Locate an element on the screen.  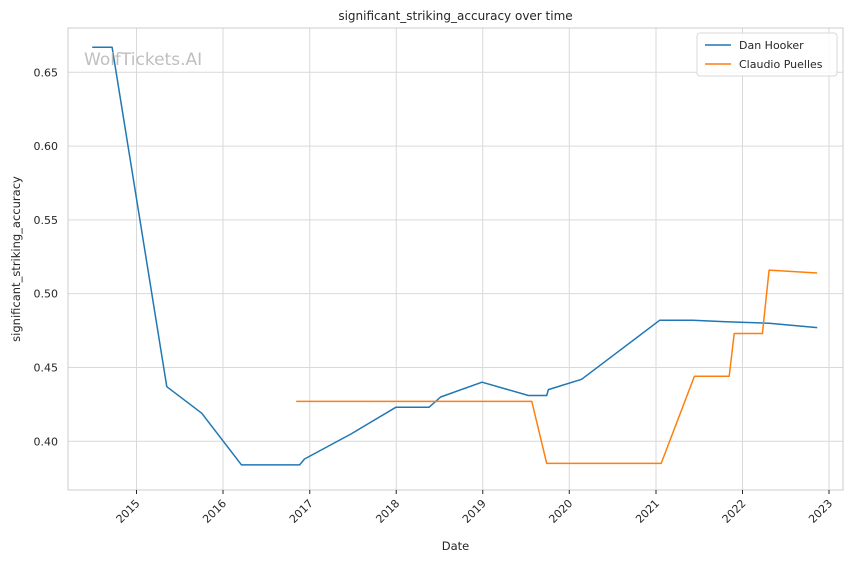
y-tick-label: 0.40 is located at coordinates (46, 441).